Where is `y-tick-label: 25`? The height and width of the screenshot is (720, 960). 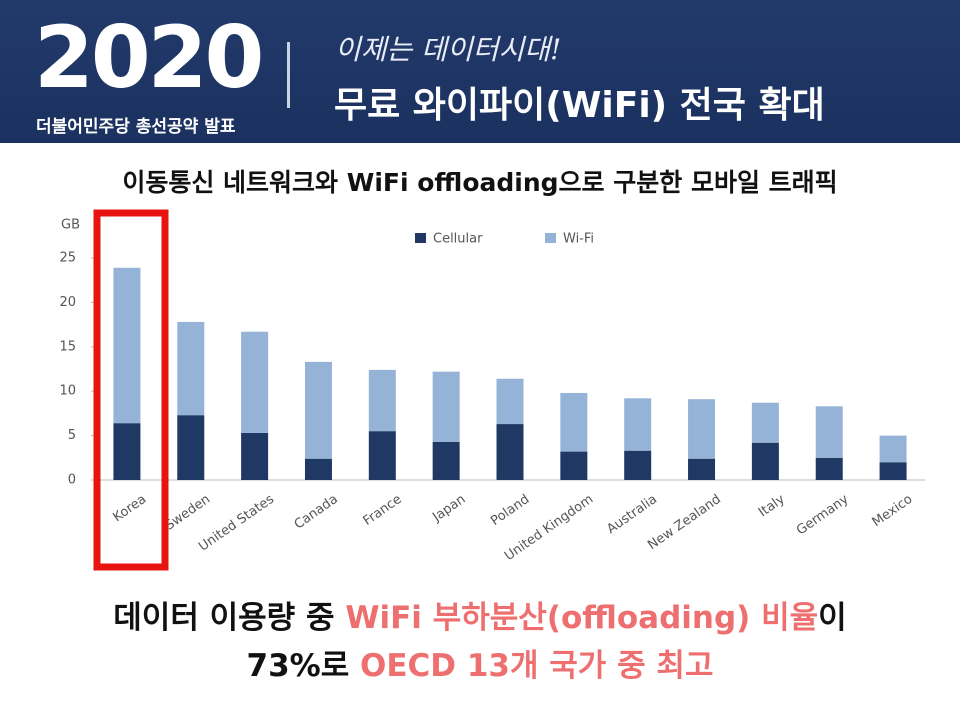
y-tick-label: 25 is located at coordinates (67, 258).